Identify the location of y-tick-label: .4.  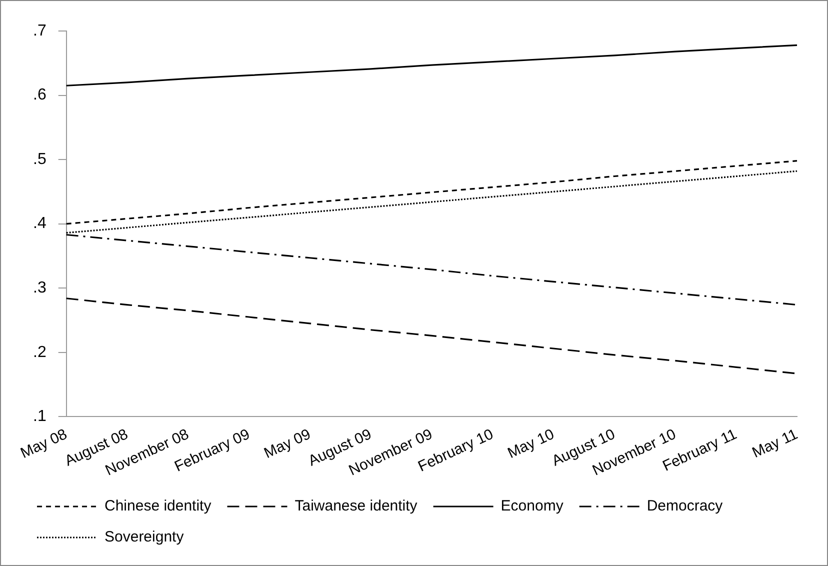
(39, 223).